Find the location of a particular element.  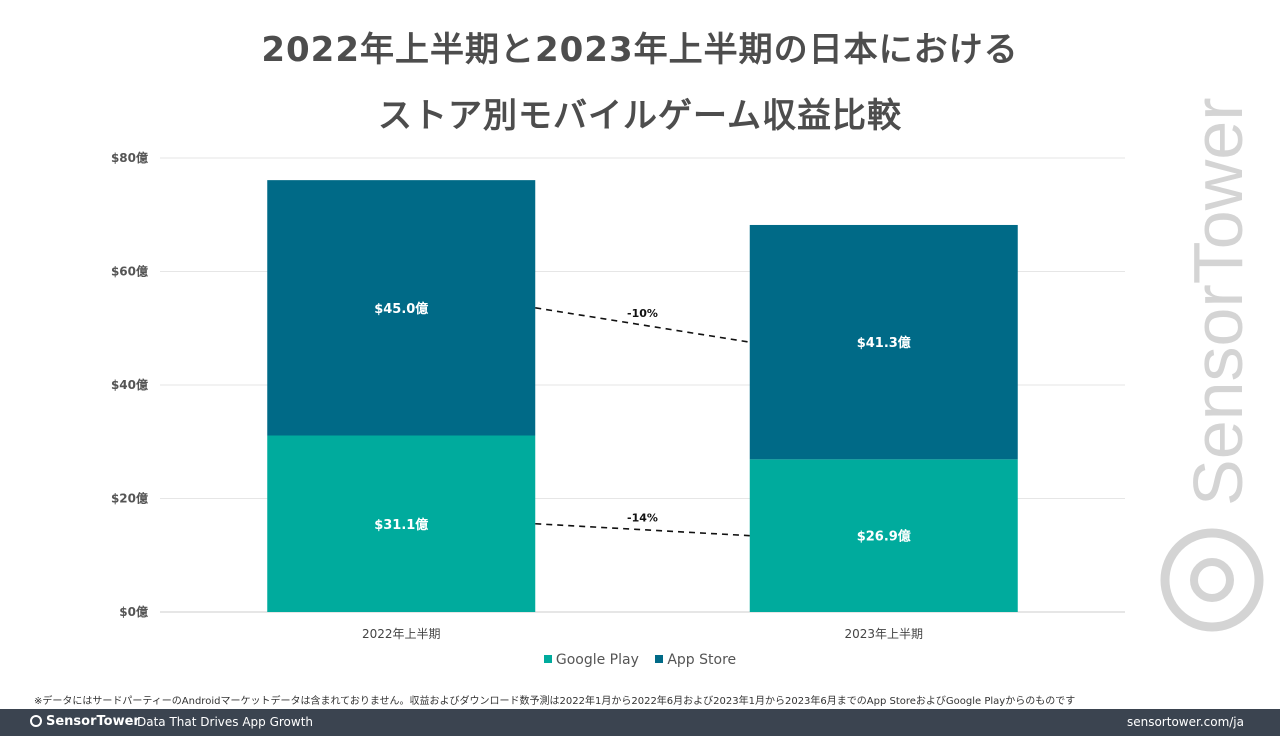

y-tick-label: $20億 is located at coordinates (129, 498).